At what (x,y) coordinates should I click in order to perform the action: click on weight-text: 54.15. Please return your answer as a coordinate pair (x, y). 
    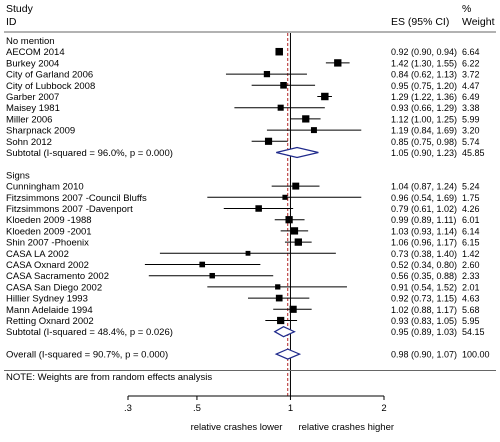
    Looking at the image, I should click on (473, 332).